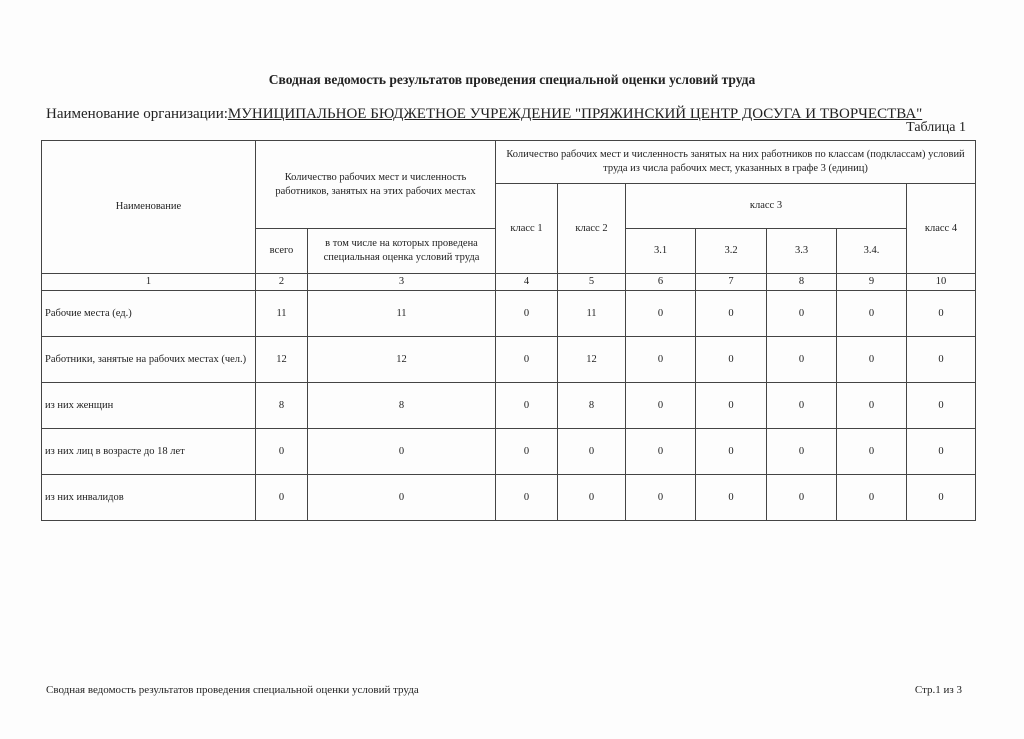  Describe the element at coordinates (401, 282) in the screenshot. I see `column-number: 3` at that location.